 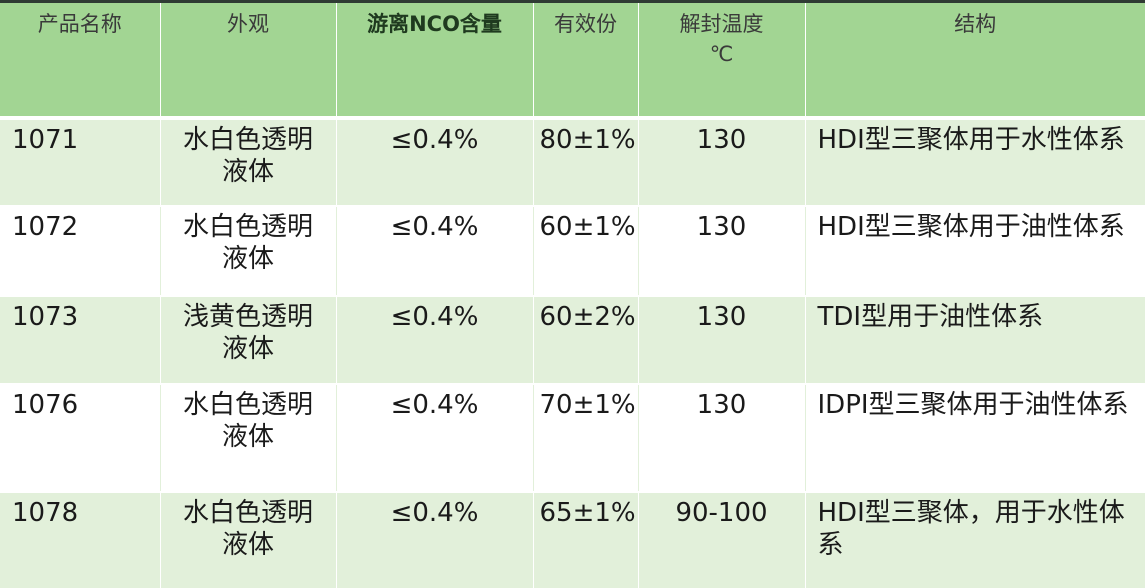 I want to click on cell-appearance: 浅黄色透明液体, so click(x=247, y=340).